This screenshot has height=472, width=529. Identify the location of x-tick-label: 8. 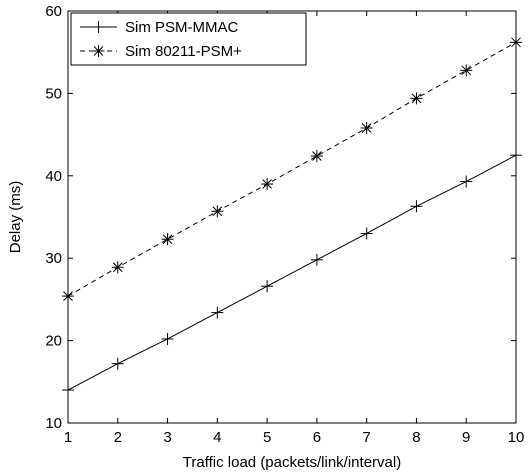
(416, 437).